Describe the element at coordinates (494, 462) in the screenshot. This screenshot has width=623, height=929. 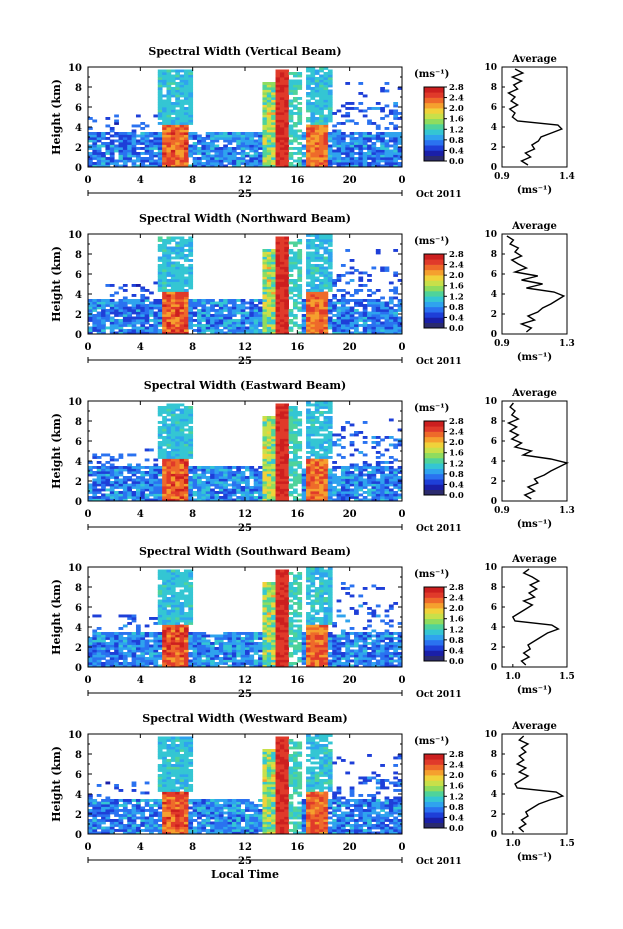
I see `average-y-tick-label: 4` at that location.